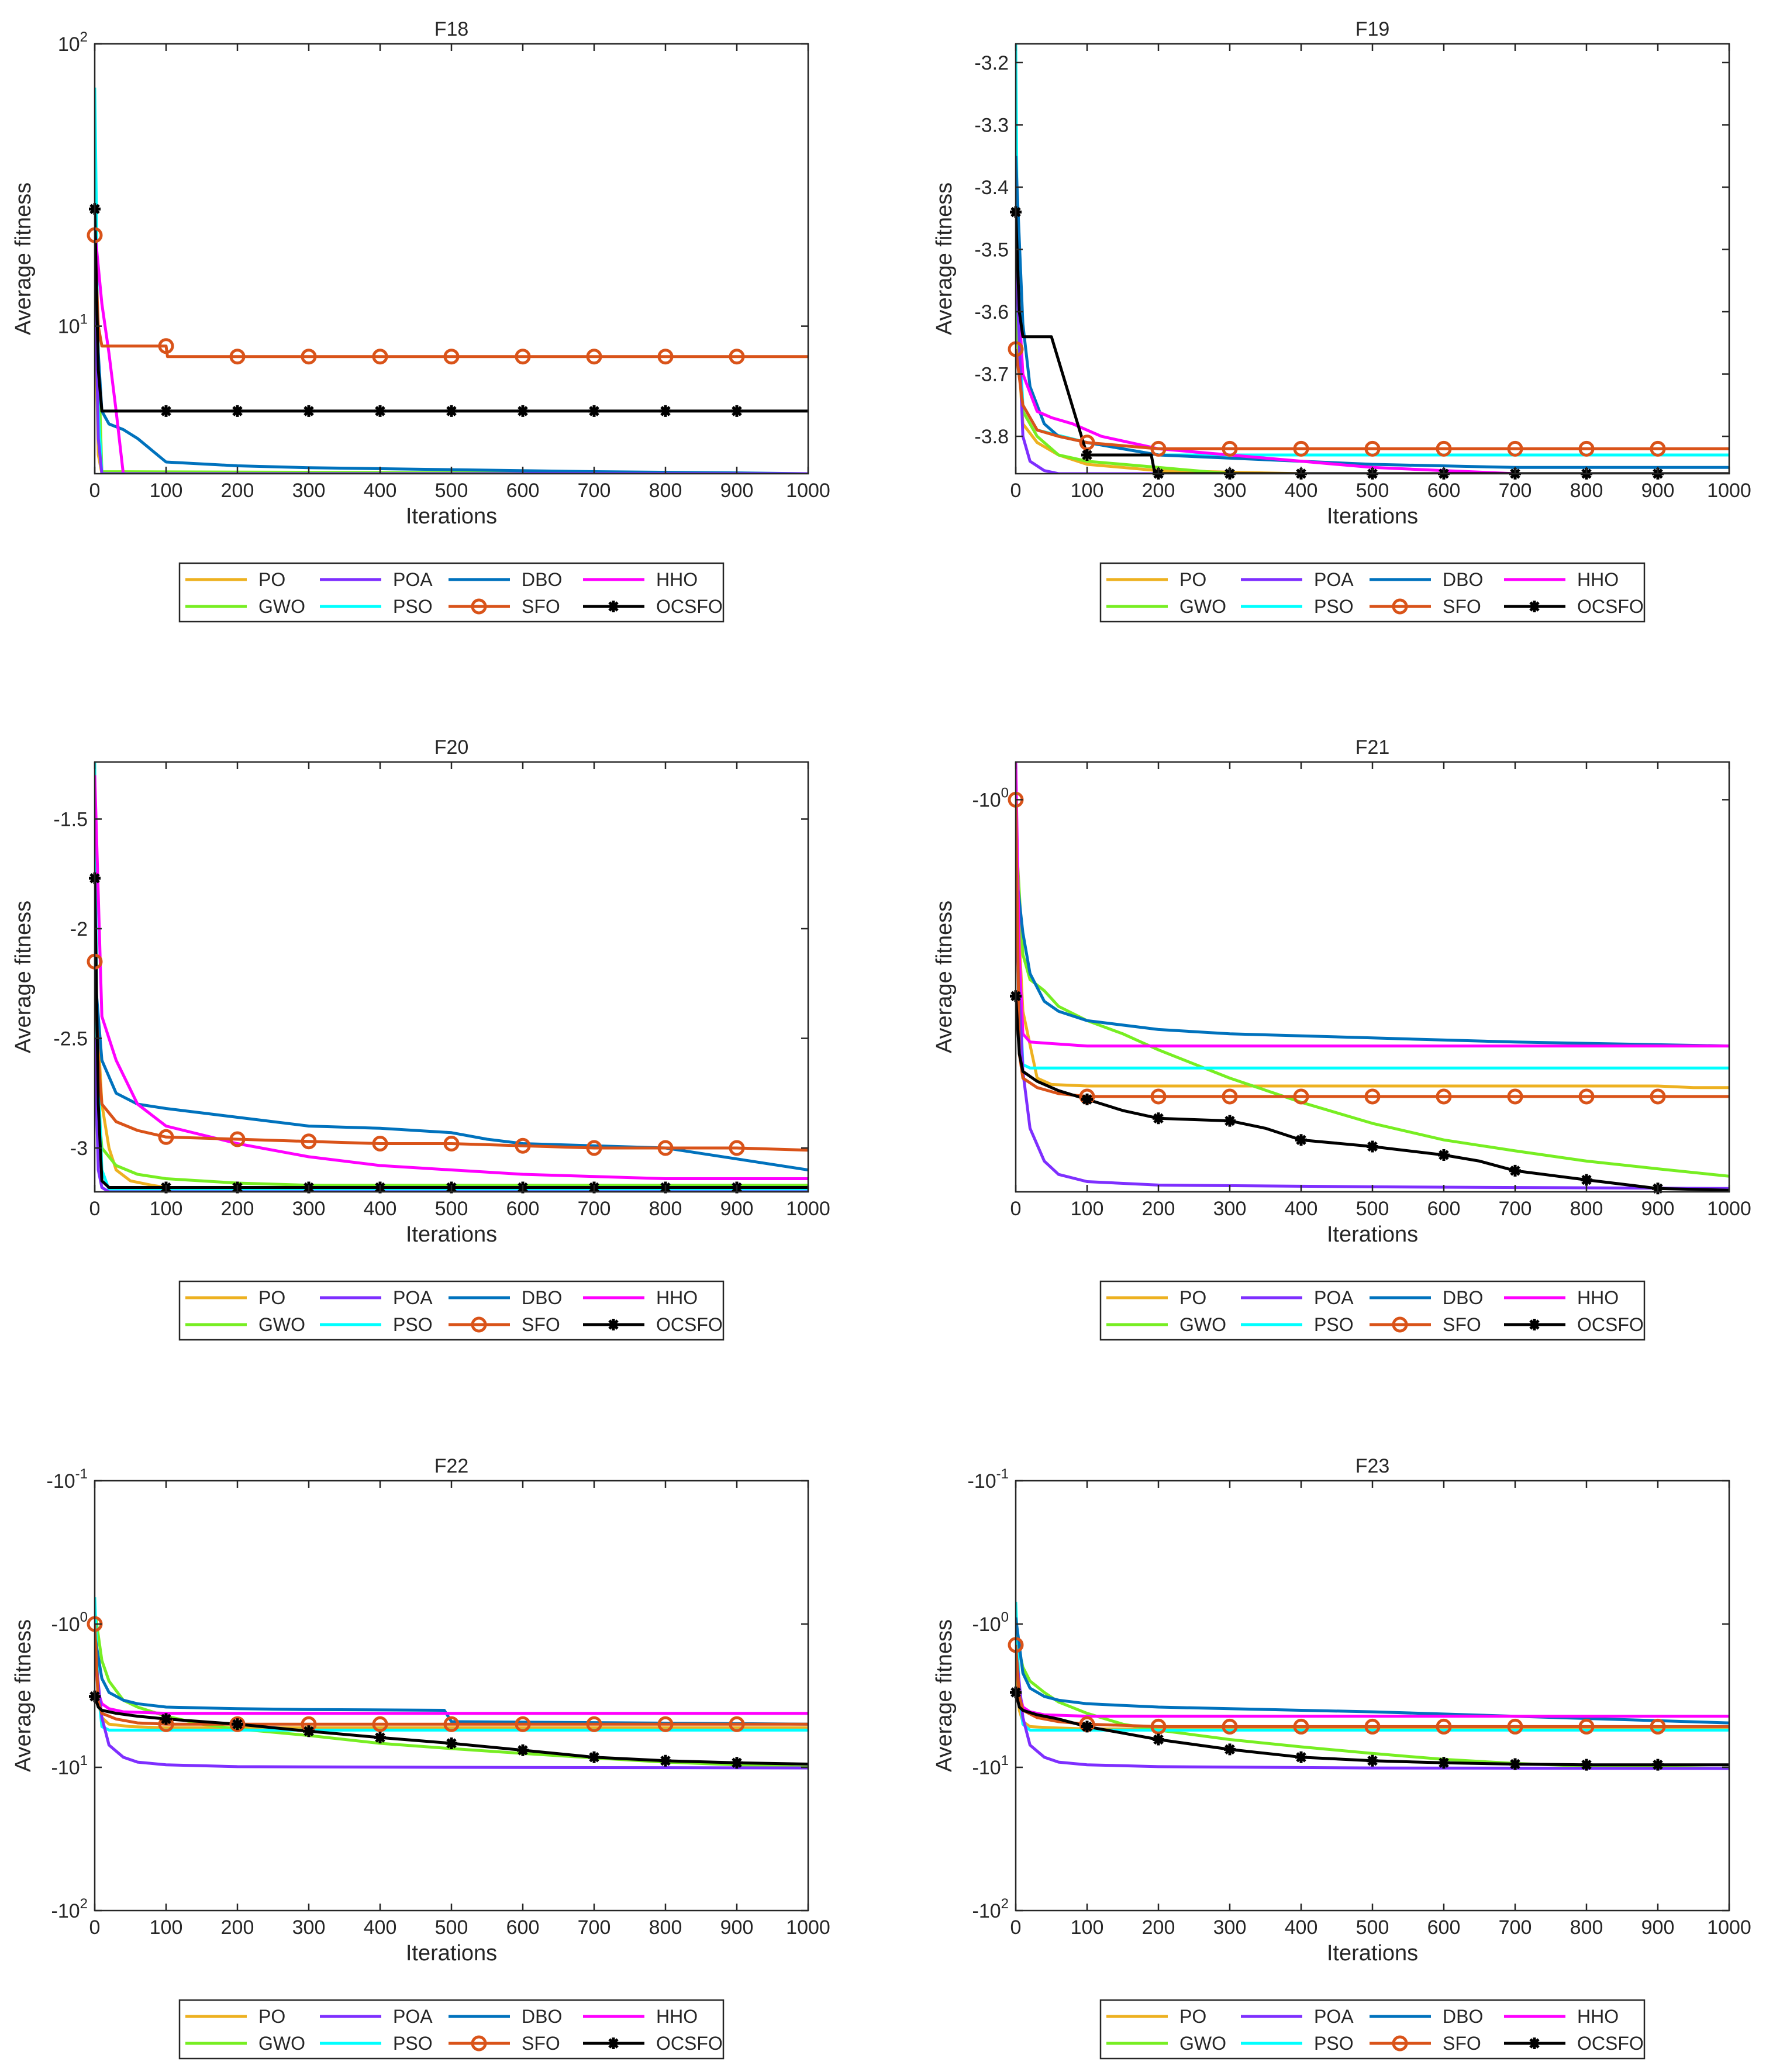 This screenshot has width=1766, height=2072. Describe the element at coordinates (452, 1123) in the screenshot. I see `series-line-gwo` at that location.